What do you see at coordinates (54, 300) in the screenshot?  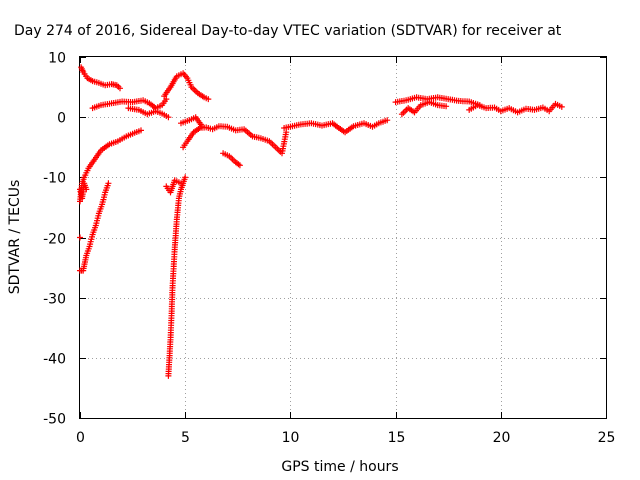 I see `y-tick-label: -30` at bounding box center [54, 300].